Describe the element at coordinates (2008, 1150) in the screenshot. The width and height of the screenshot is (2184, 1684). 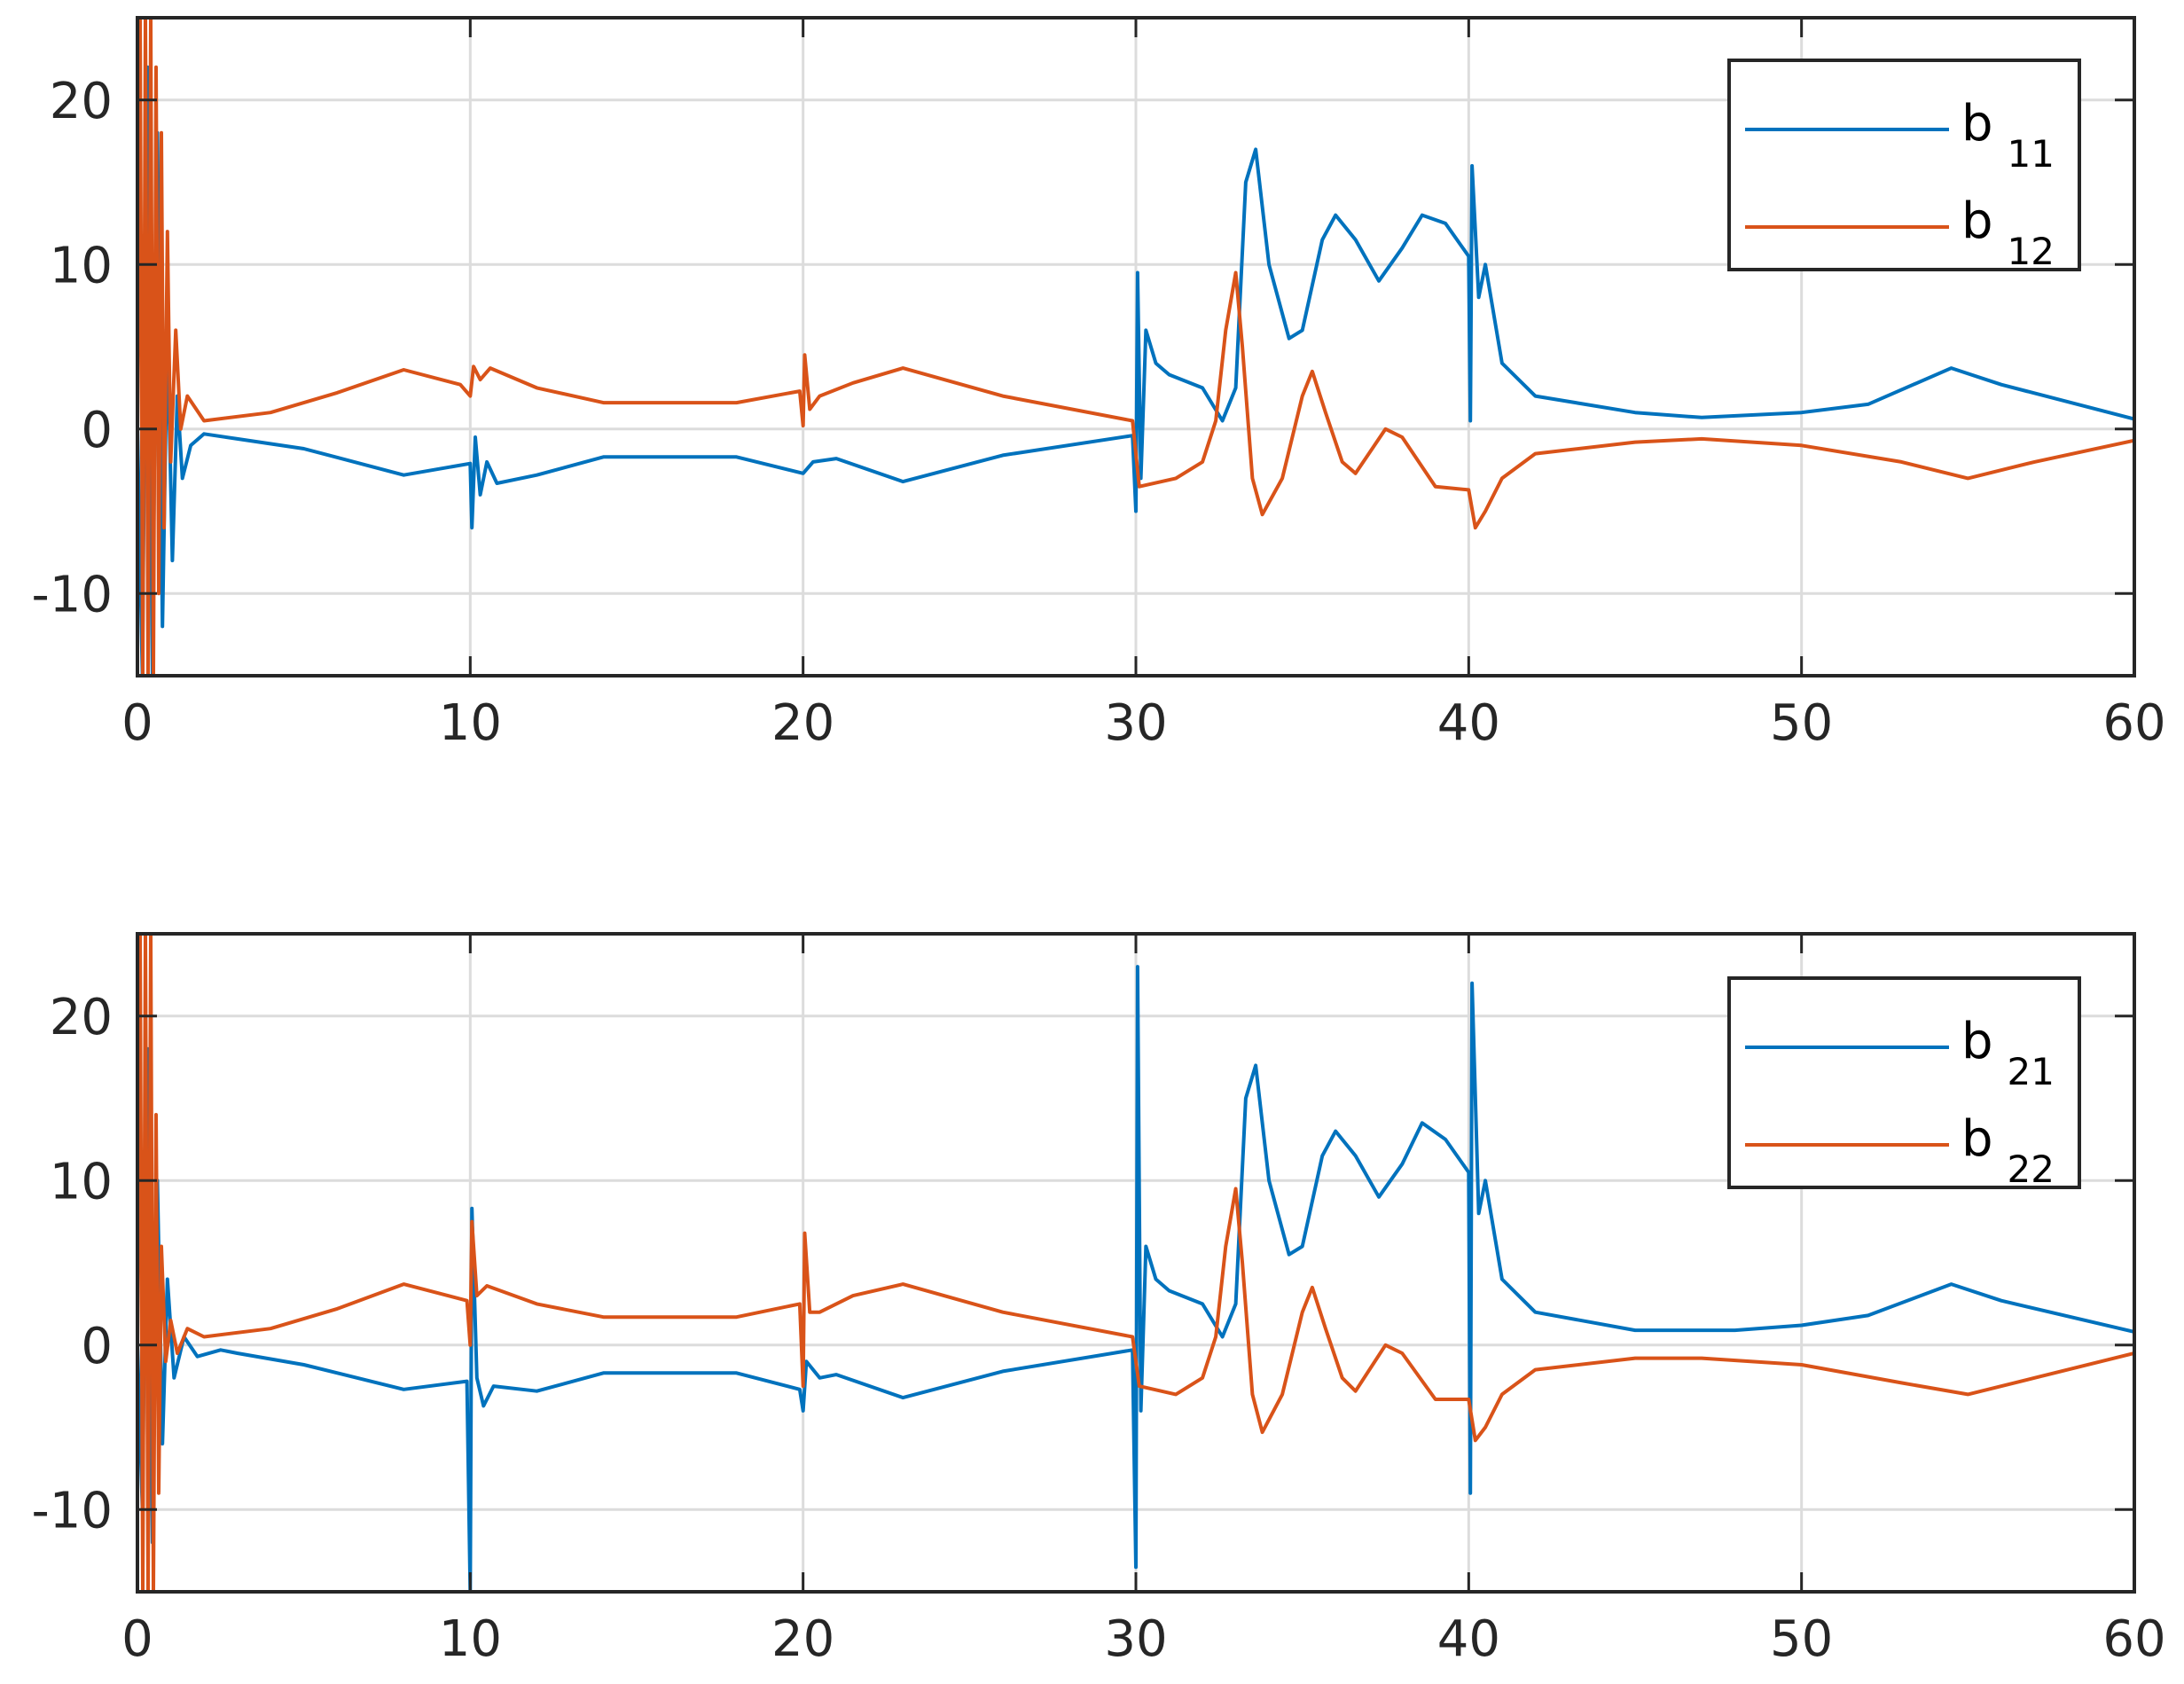
I see `legend-entry-b22: b22` at that location.